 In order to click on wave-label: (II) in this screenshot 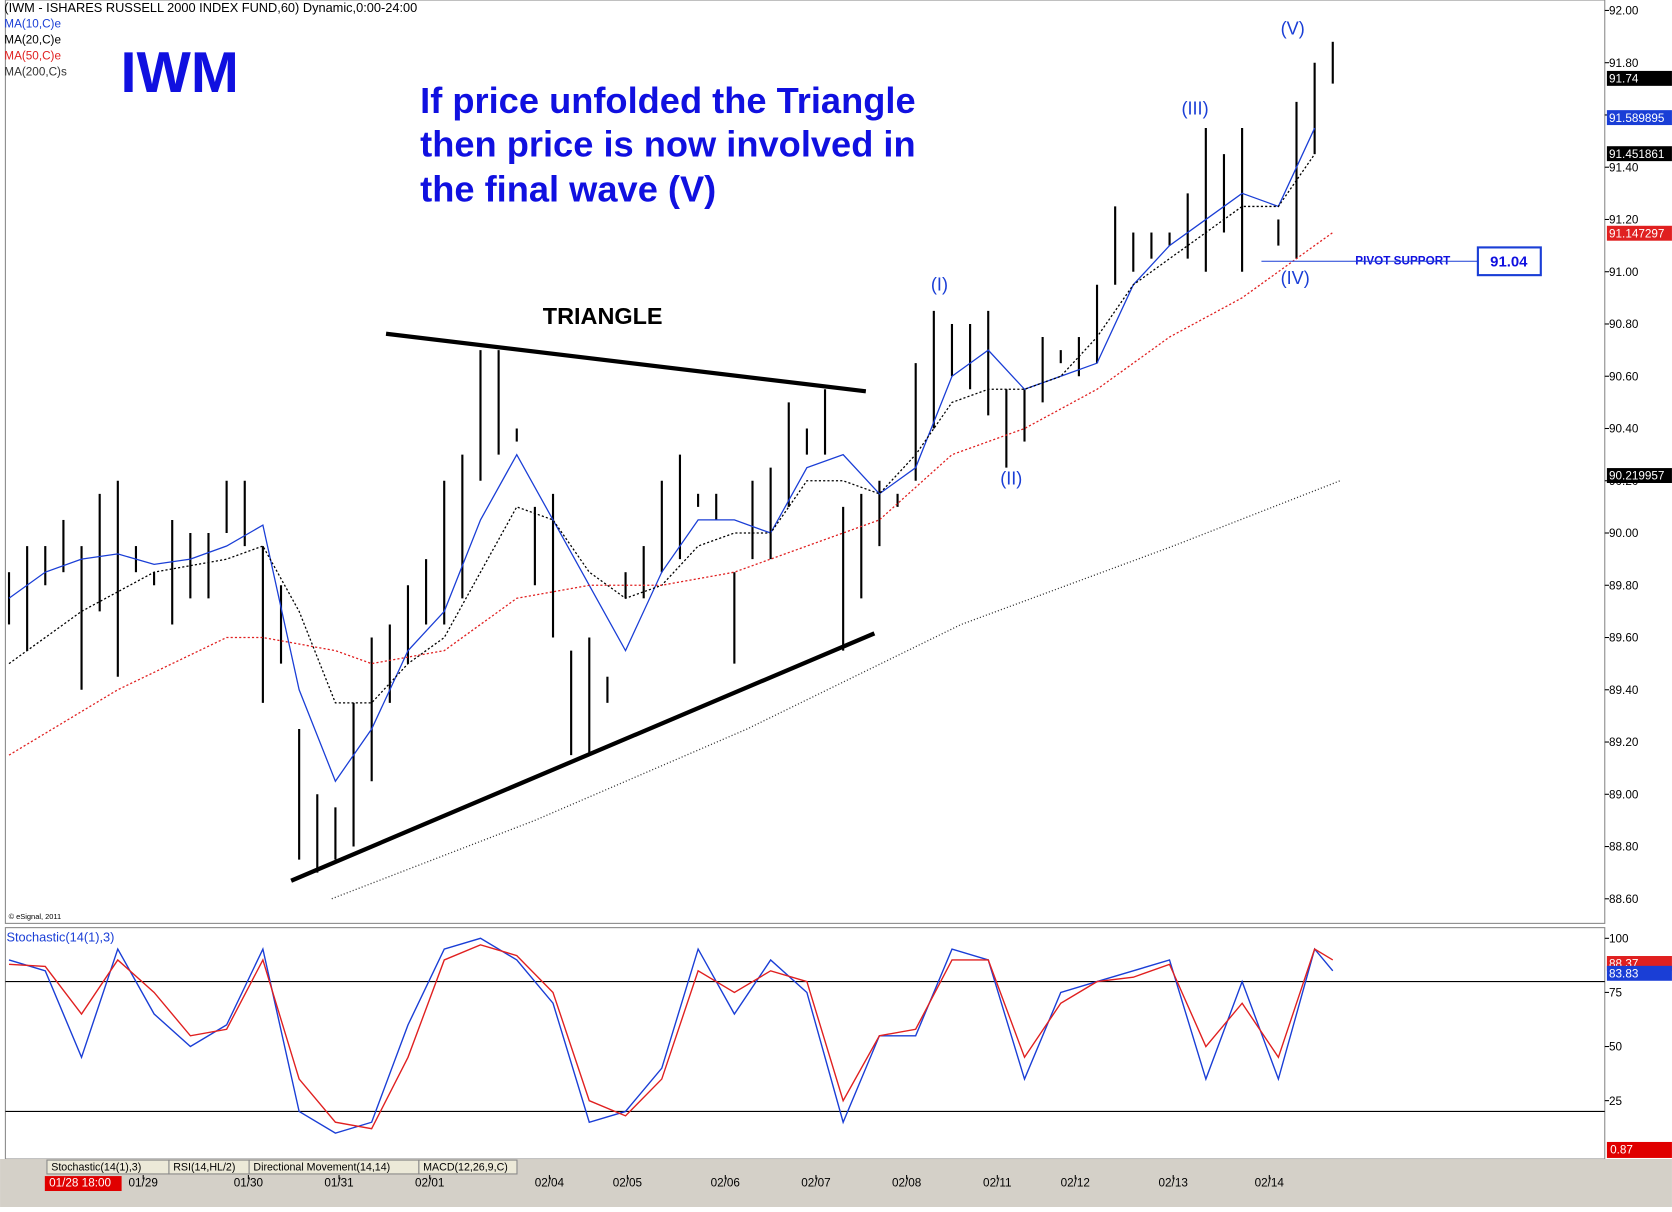, I will do `click(1011, 479)`.